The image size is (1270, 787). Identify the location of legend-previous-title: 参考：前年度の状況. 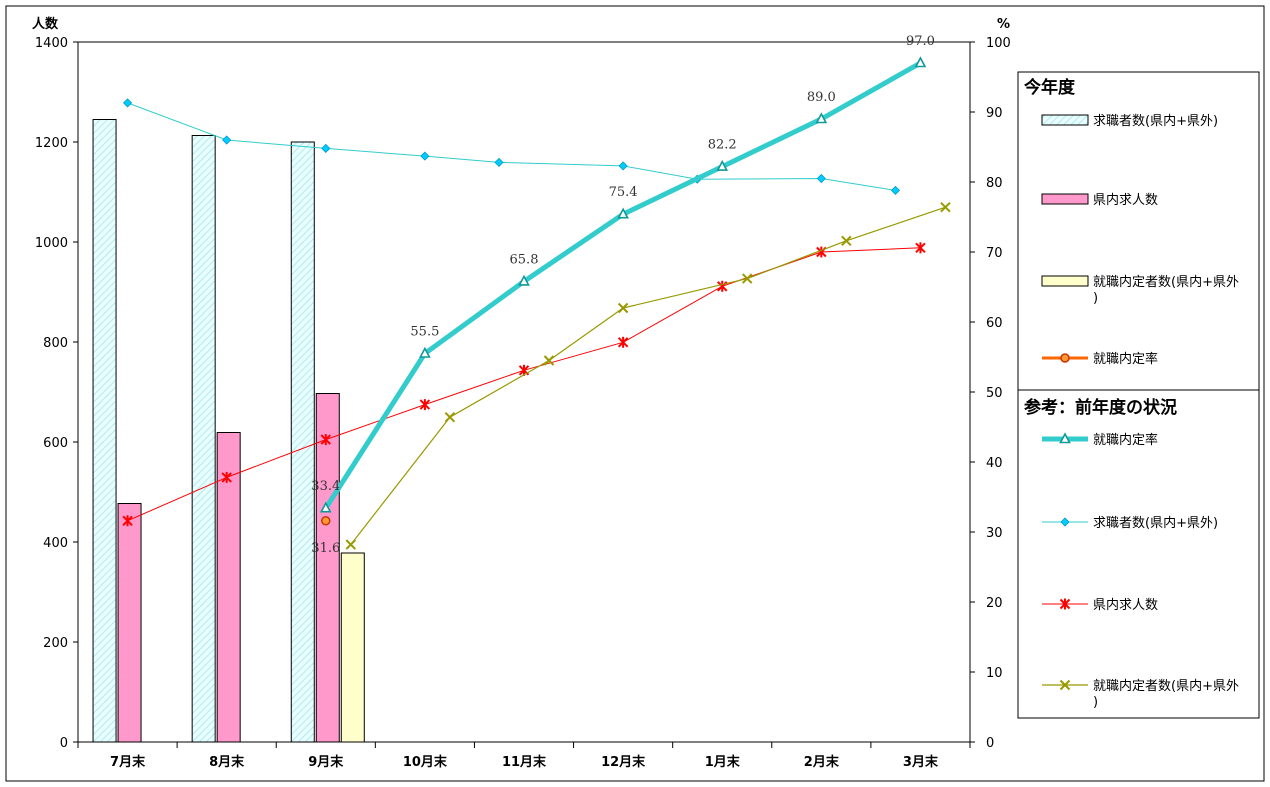
(1100, 407).